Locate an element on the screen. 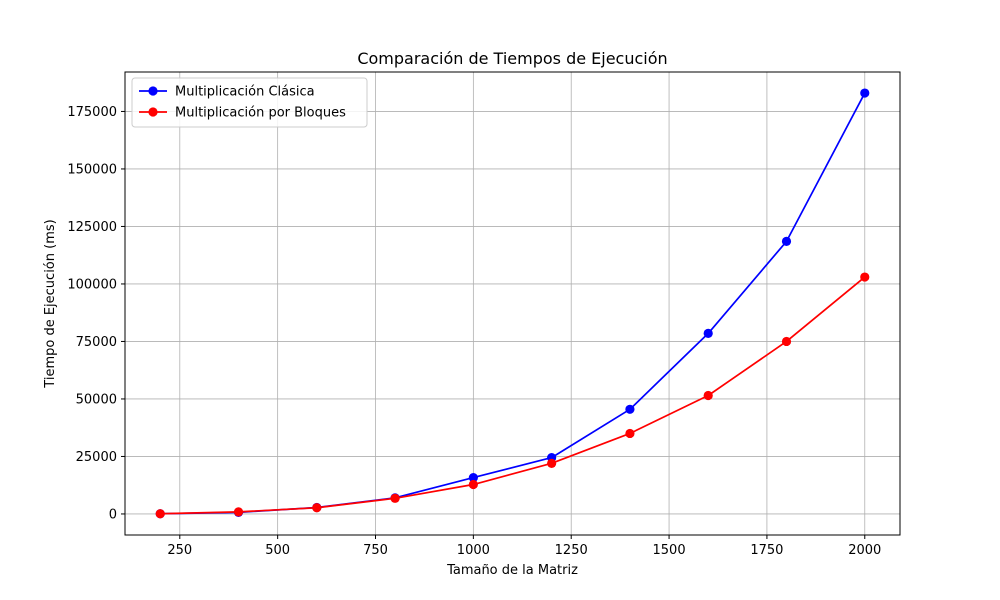 This screenshot has height=600, width=1000. x-axis-label: Tamaño de la Matriz is located at coordinates (512, 570).